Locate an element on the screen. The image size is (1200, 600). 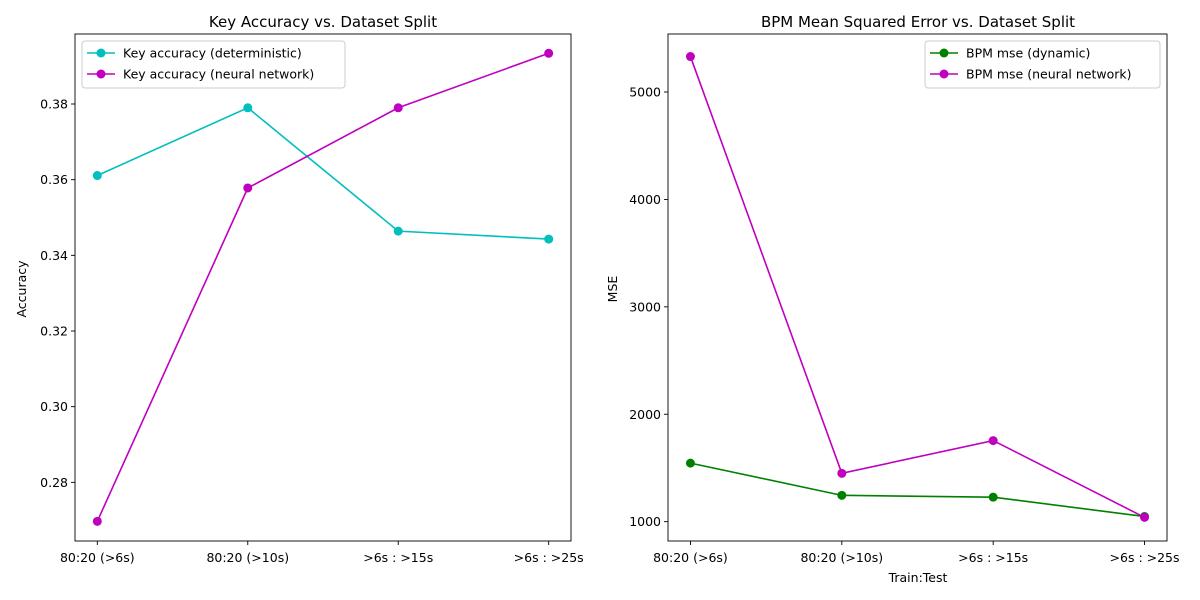
x-axis-label: Train:Test is located at coordinates (918, 577).